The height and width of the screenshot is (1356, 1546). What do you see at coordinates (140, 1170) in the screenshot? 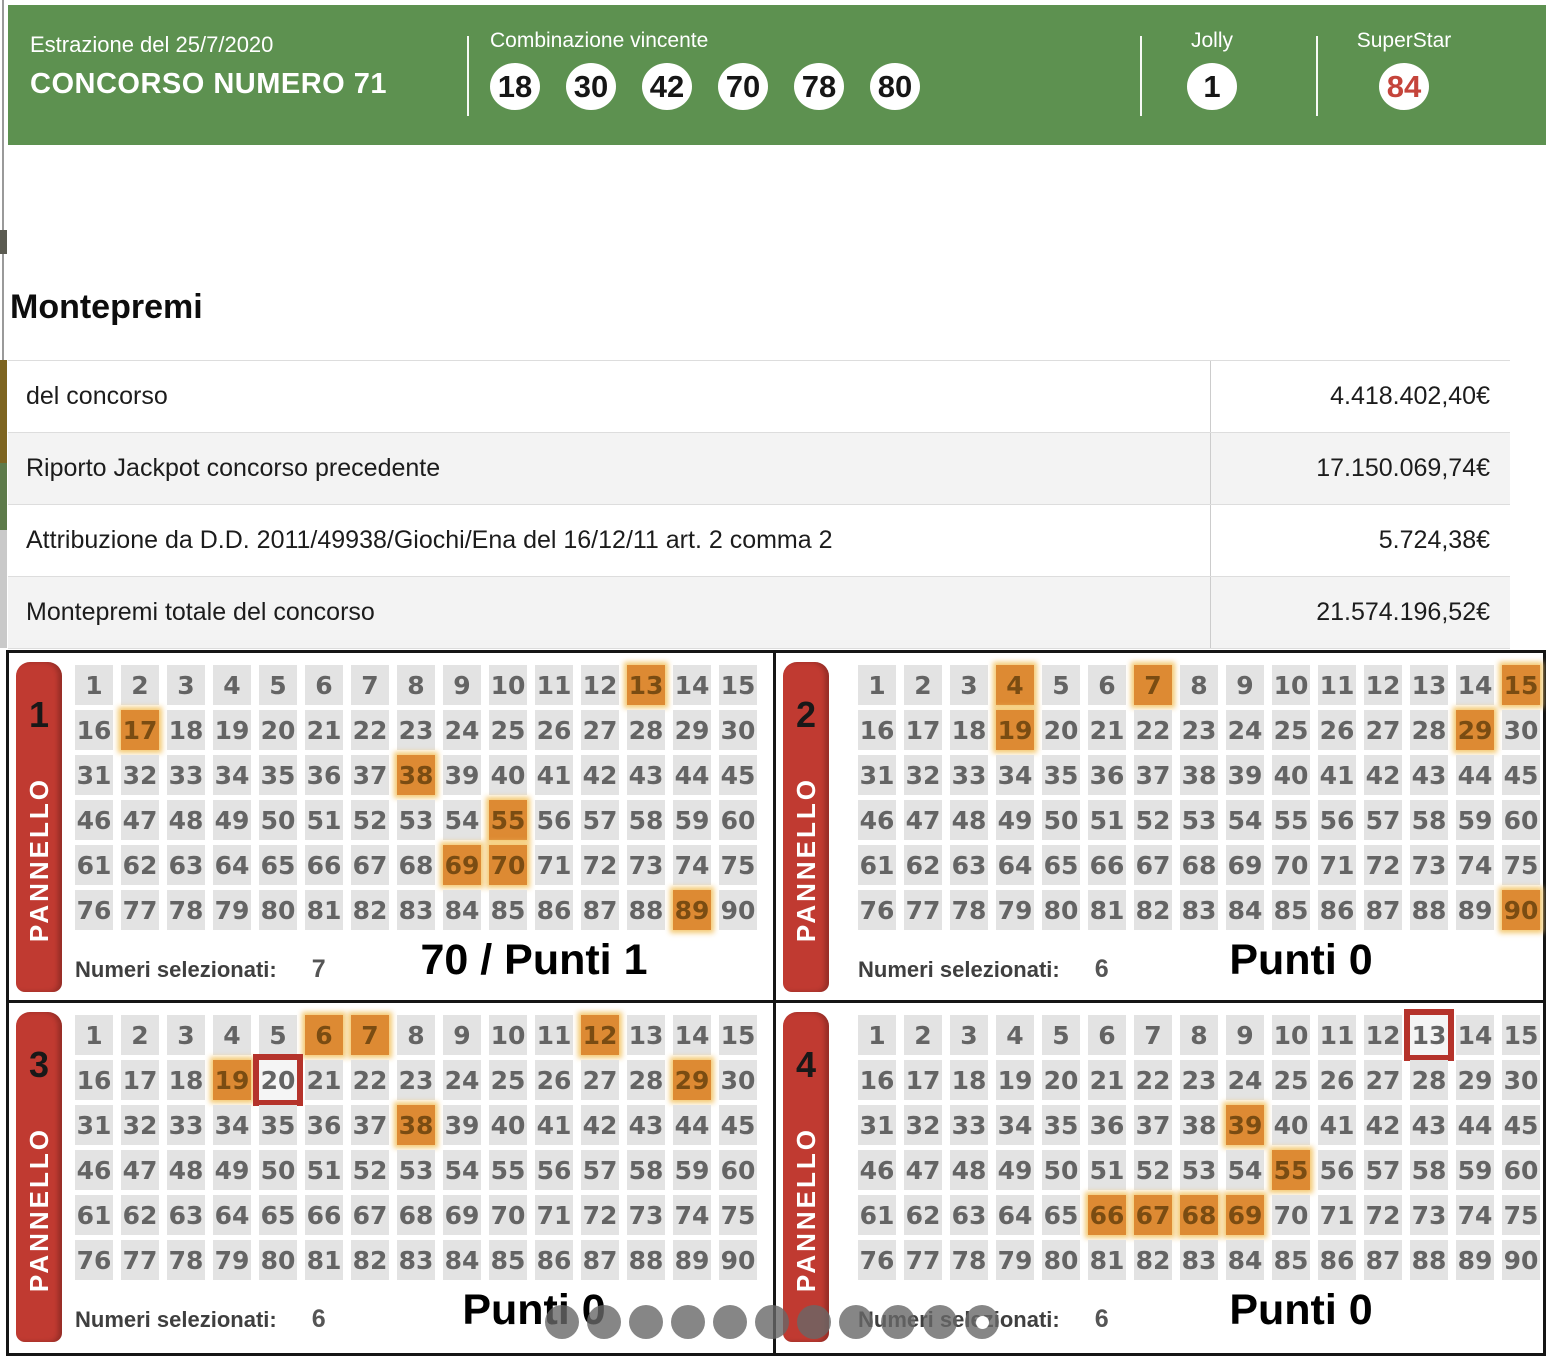
I see `number-cell-47: 47` at bounding box center [140, 1170].